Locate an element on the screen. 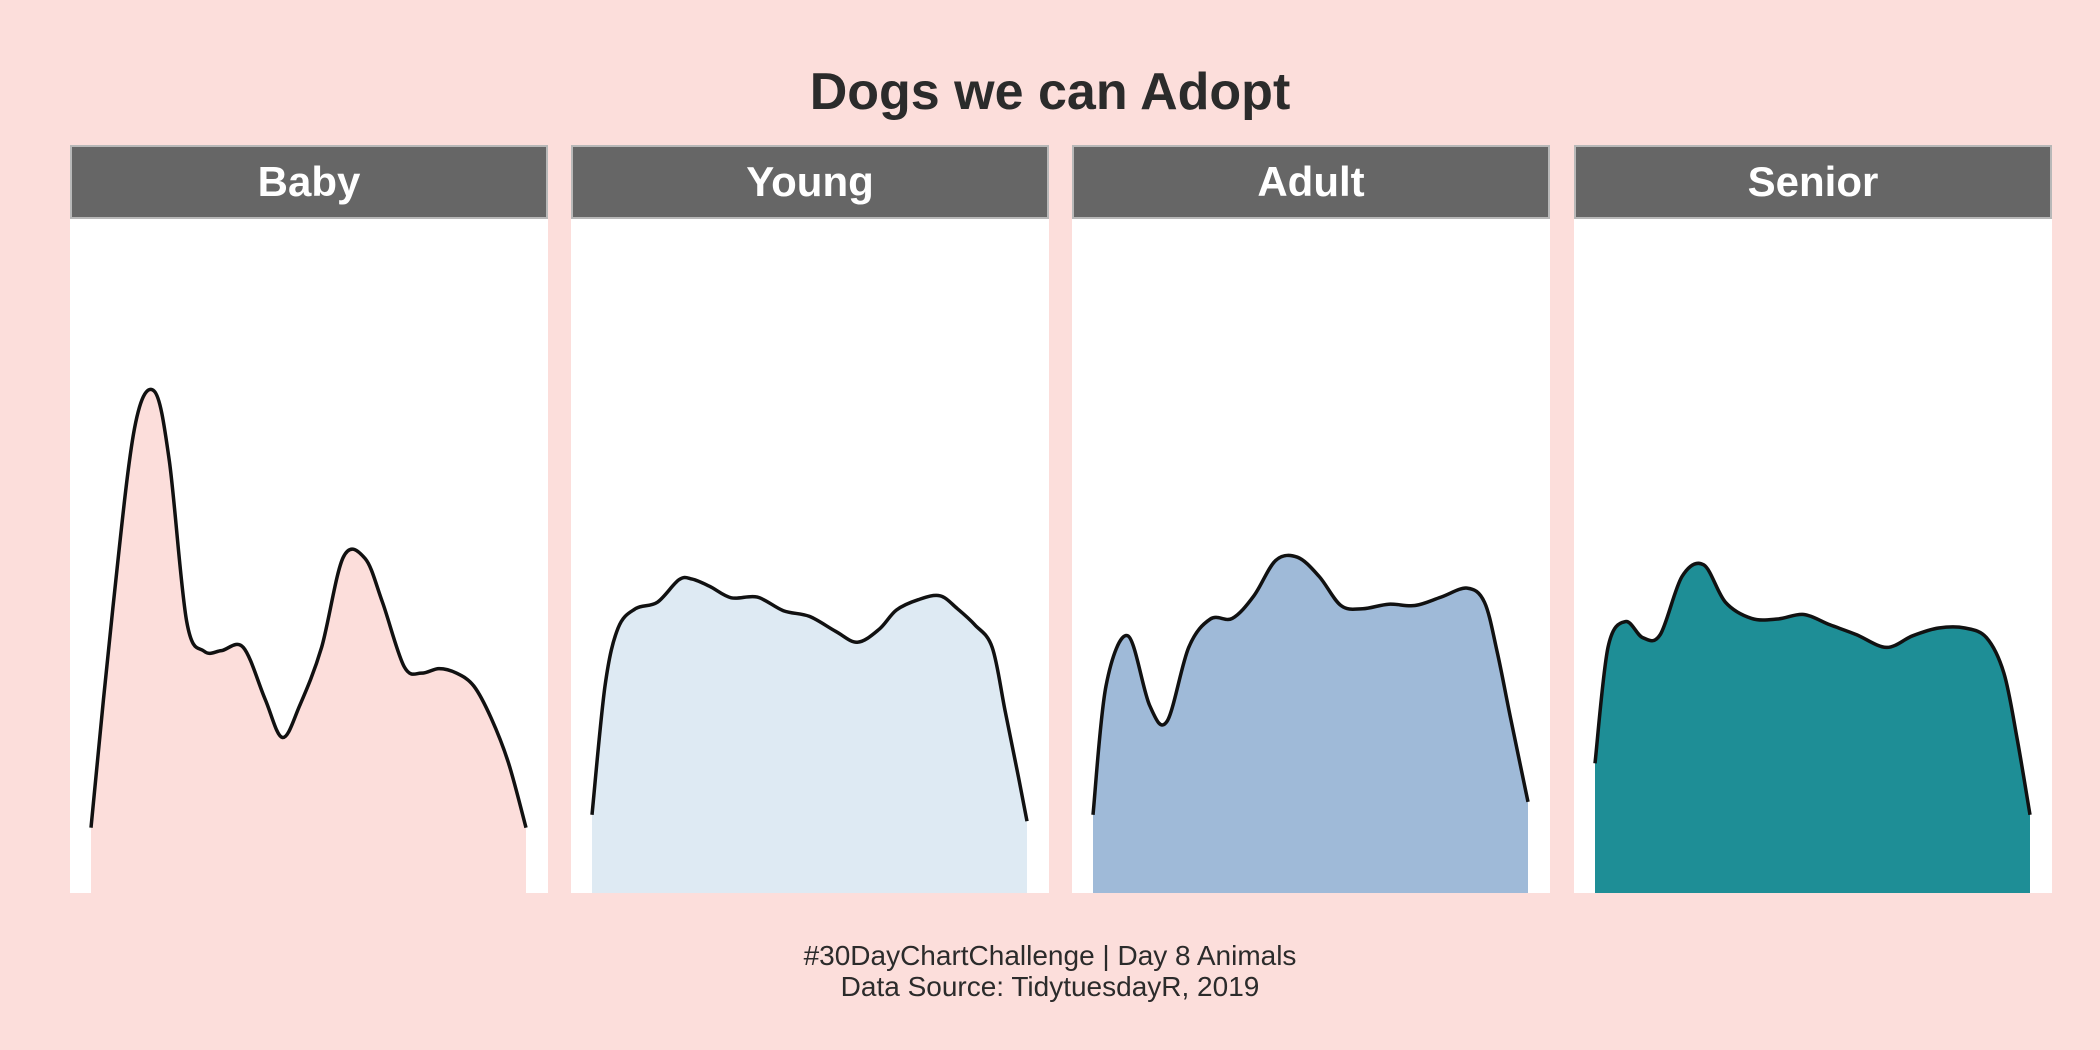 Image resolution: width=2100 pixels, height=1050 pixels. density-area-adult is located at coordinates (1310, 724).